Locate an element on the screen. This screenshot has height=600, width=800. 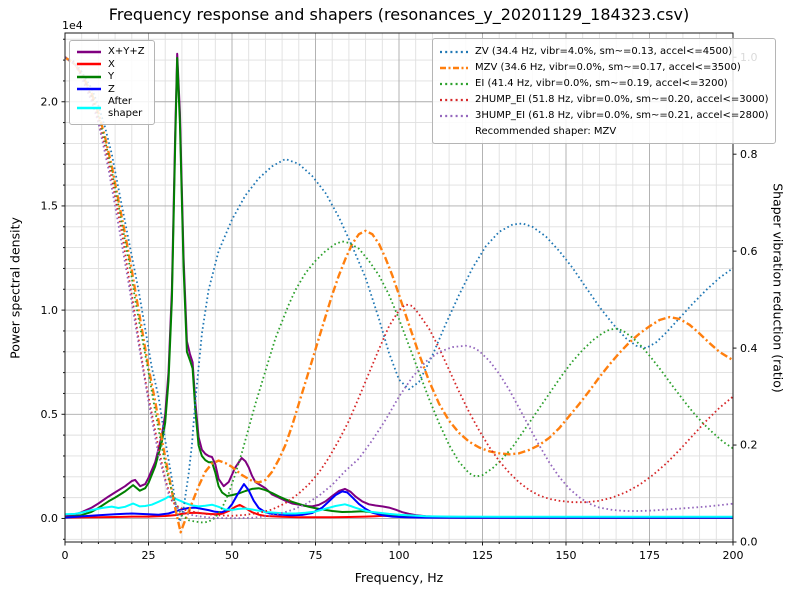
y-left-tick-label: 1.0 is located at coordinates (50, 310).